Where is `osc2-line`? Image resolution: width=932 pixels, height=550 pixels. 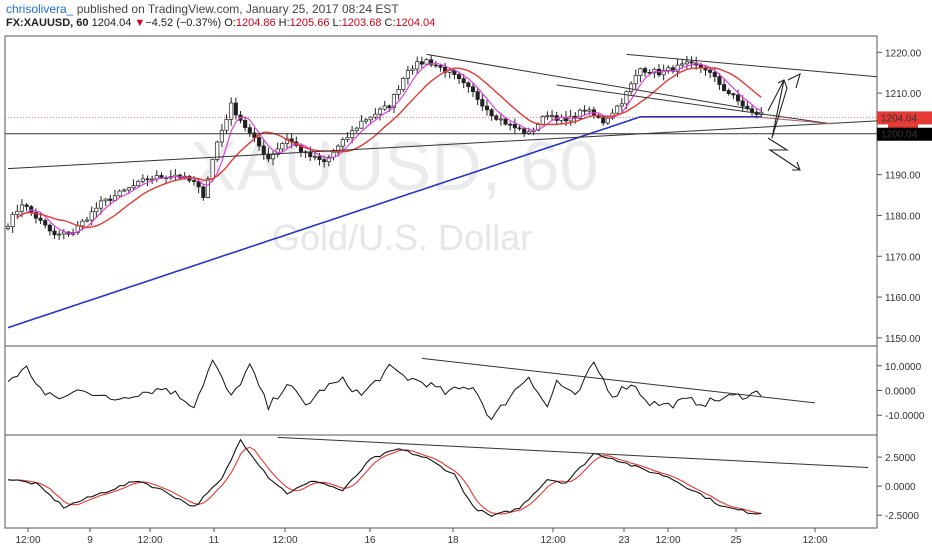
osc2-line is located at coordinates (384, 477).